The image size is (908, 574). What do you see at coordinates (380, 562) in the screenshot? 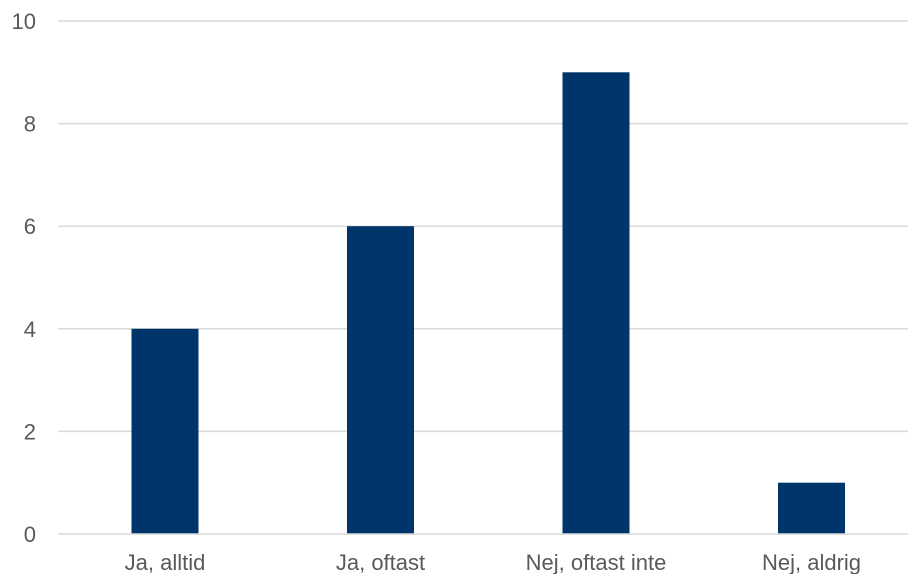
I see `x-tick-label: Ja, oftast` at bounding box center [380, 562].